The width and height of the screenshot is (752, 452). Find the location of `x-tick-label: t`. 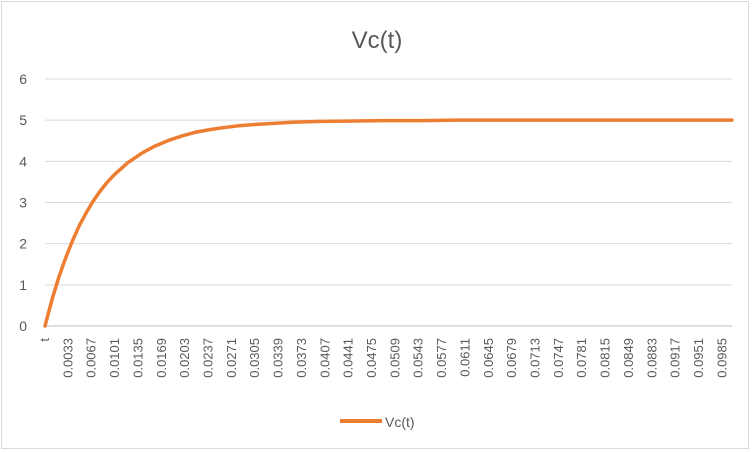

x-tick-label: t is located at coordinates (44, 340).